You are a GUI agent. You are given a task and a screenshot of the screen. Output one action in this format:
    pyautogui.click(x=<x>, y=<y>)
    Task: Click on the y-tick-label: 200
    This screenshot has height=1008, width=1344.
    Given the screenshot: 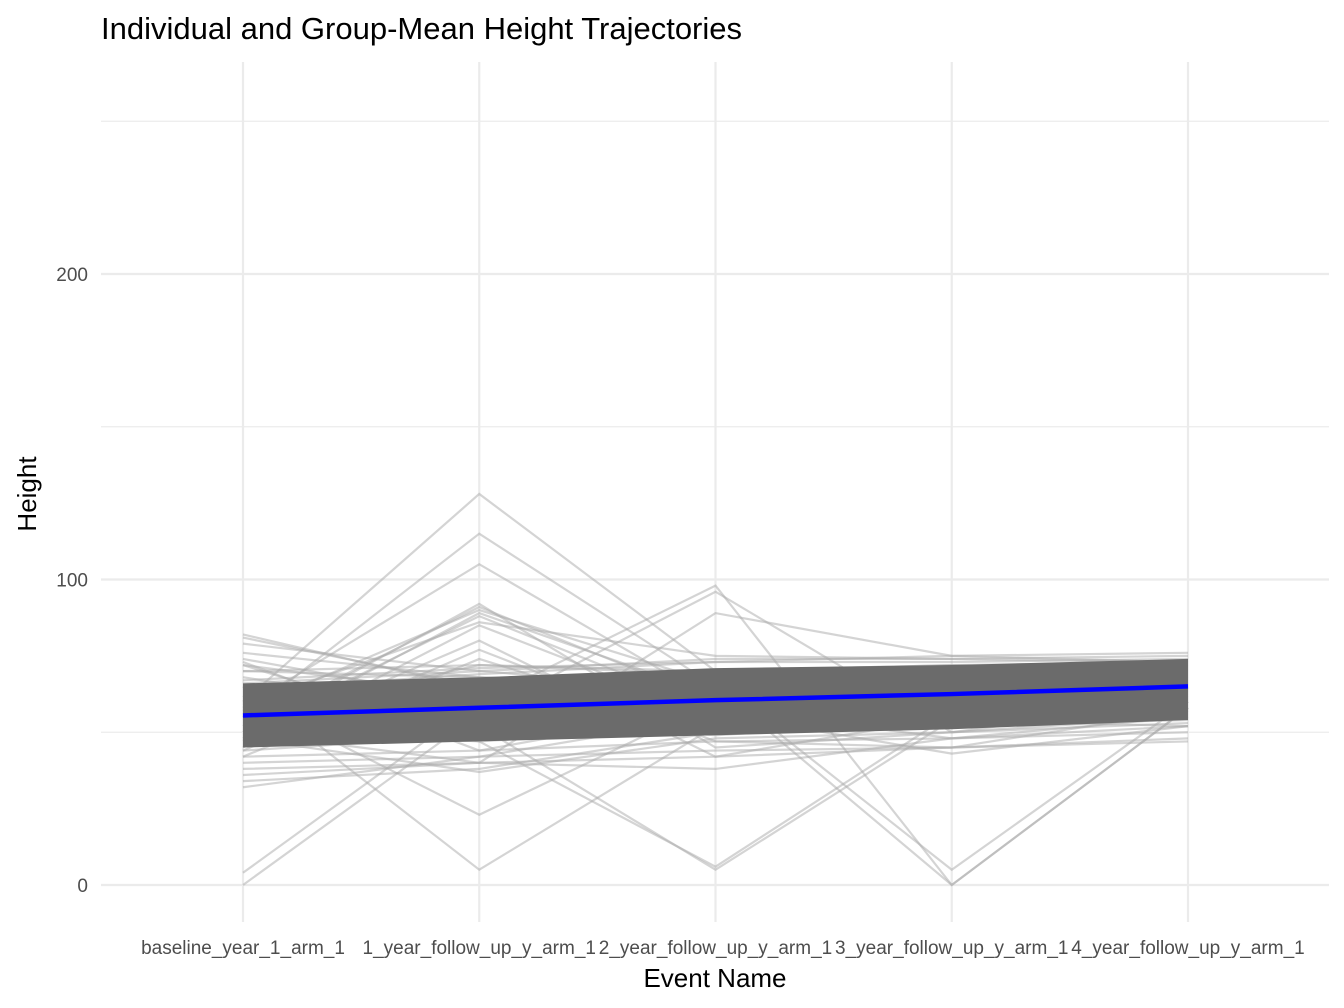 What is the action you would take?
    pyautogui.click(x=72, y=275)
    